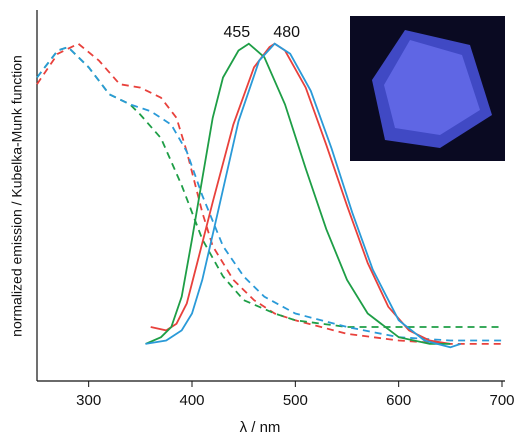 The width and height of the screenshot is (520, 439). What do you see at coordinates (260, 427) in the screenshot?
I see `x-axis-label: λ / nm` at bounding box center [260, 427].